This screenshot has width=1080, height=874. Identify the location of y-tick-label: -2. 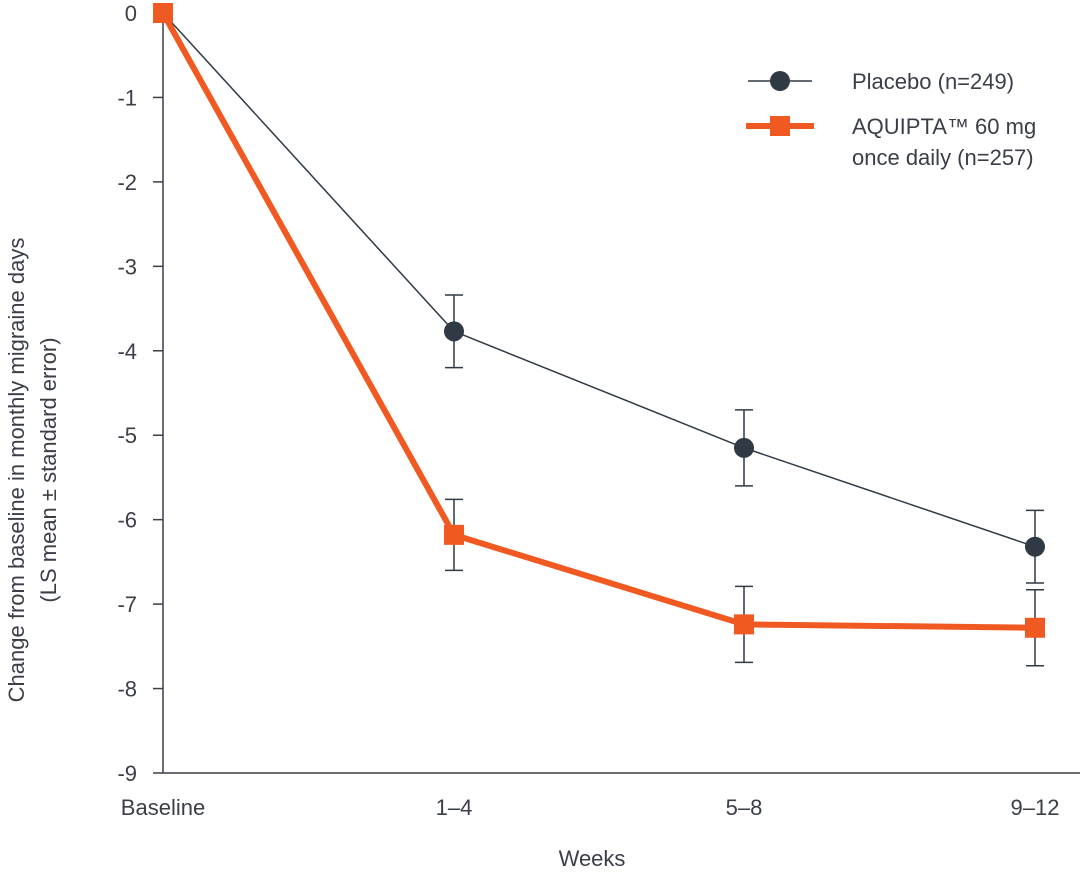
(127, 182).